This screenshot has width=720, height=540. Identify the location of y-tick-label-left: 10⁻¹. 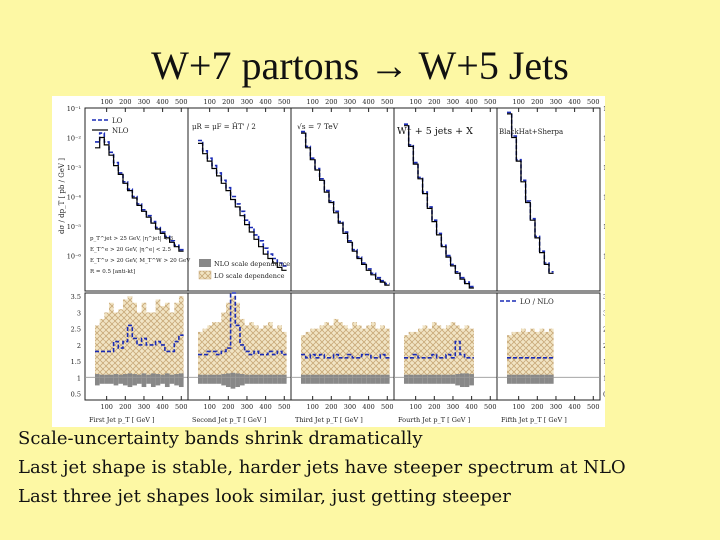
(74, 109).